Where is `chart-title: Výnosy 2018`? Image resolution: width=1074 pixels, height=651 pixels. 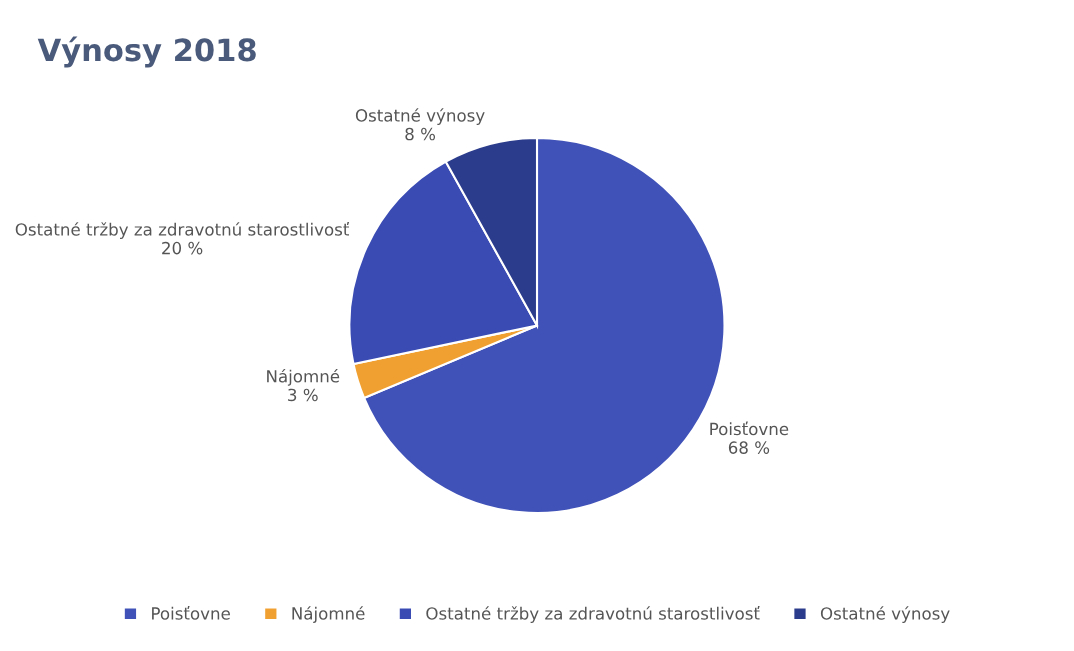
chart-title: Výnosy 2018 is located at coordinates (146, 52).